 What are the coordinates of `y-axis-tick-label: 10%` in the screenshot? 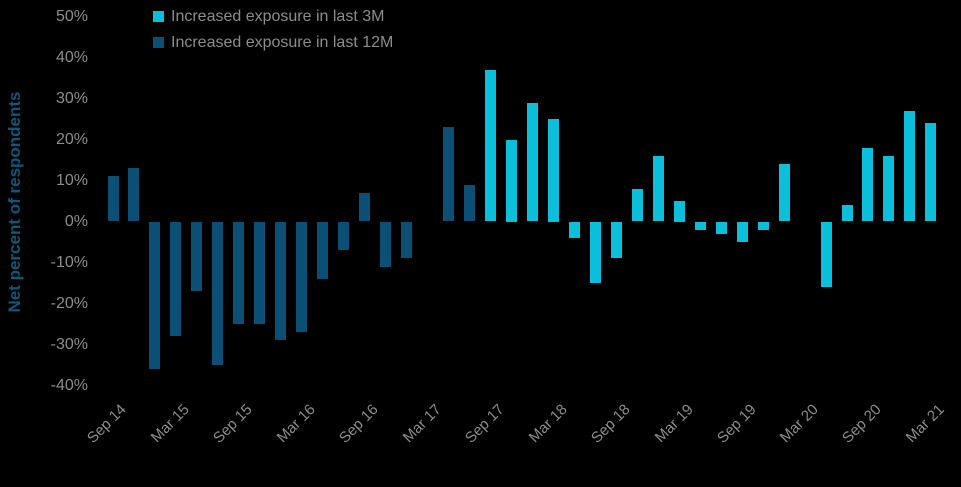 It's located at (71, 180).